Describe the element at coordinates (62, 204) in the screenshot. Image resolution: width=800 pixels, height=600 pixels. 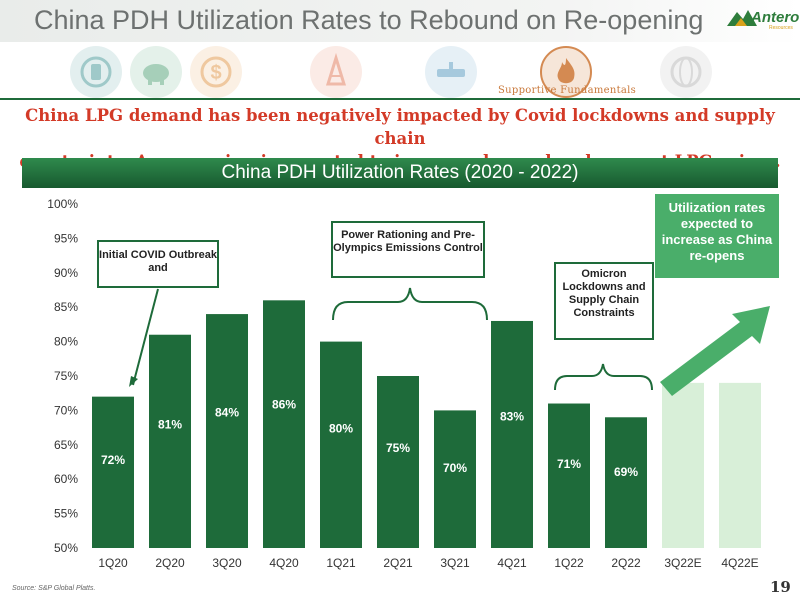
I see `y-tick-label: 100%` at that location.